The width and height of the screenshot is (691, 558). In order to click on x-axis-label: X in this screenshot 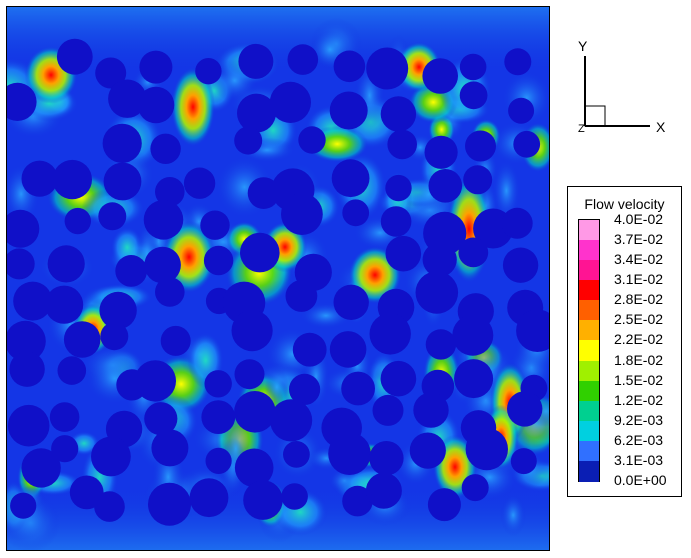, I will do `click(661, 127)`.